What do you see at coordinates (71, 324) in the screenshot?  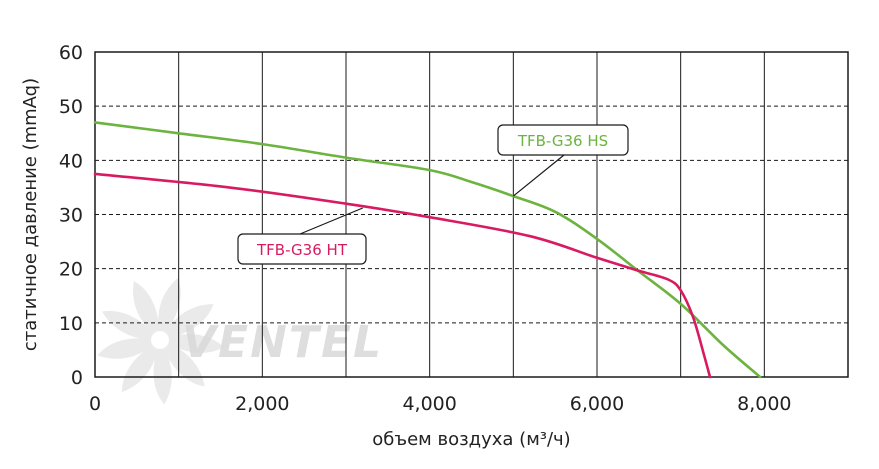 I see `y-tick-label: 10` at bounding box center [71, 324].